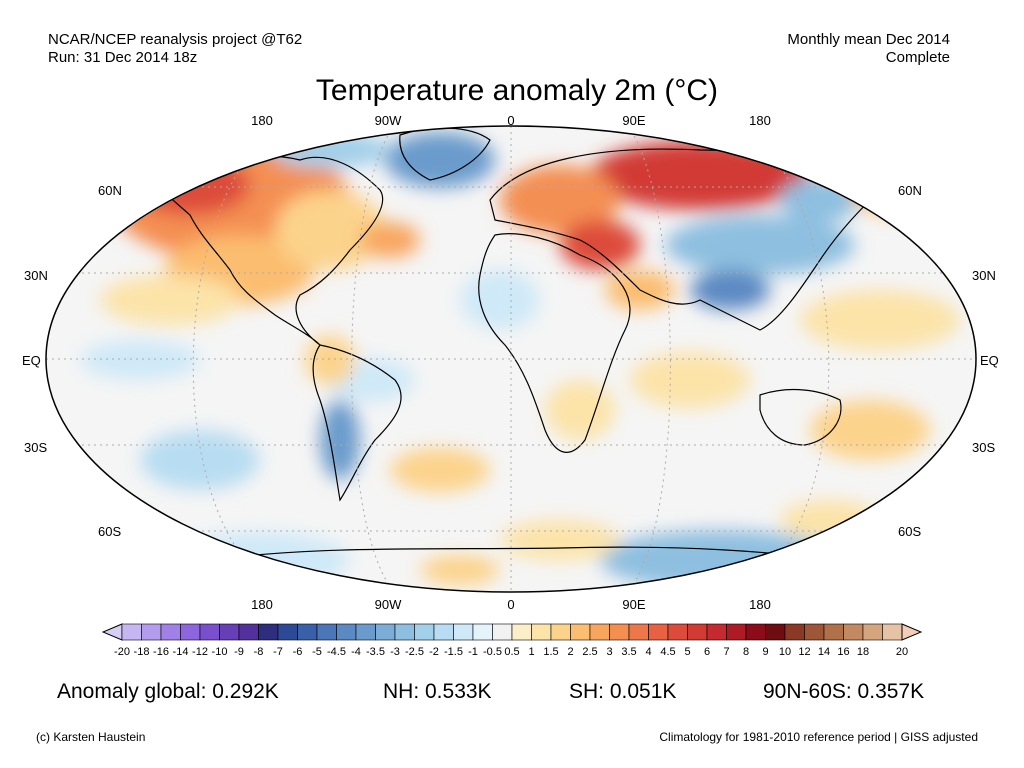 Image resolution: width=1024 pixels, height=768 pixels. What do you see at coordinates (161, 652) in the screenshot?
I see `colorbar-tick-label: -16` at bounding box center [161, 652].